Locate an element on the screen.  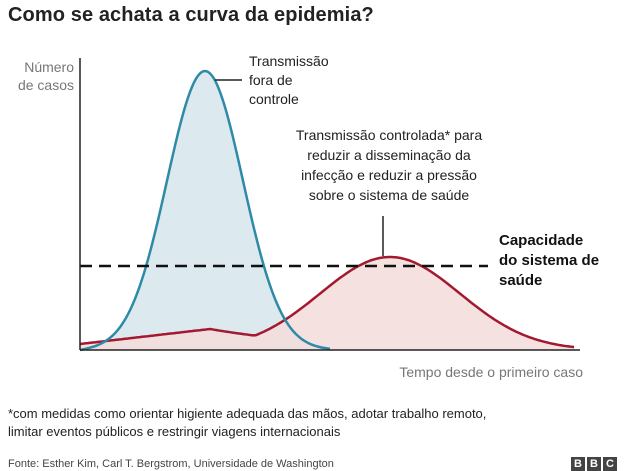
bbc-logo: B B C is located at coordinates (594, 464).